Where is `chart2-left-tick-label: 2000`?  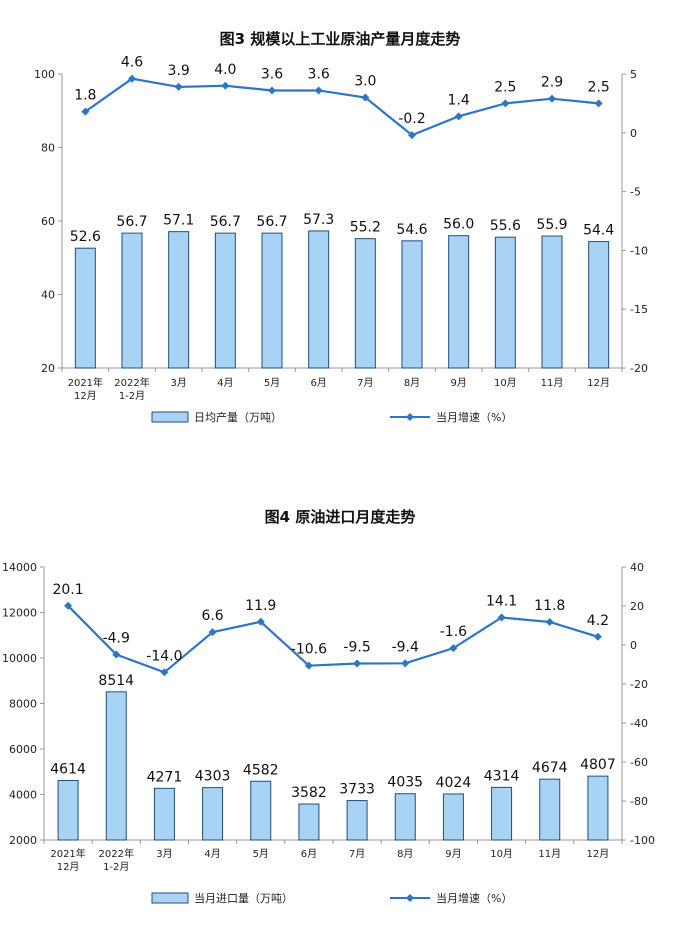
chart2-left-tick-label: 2000 is located at coordinates (23, 840).